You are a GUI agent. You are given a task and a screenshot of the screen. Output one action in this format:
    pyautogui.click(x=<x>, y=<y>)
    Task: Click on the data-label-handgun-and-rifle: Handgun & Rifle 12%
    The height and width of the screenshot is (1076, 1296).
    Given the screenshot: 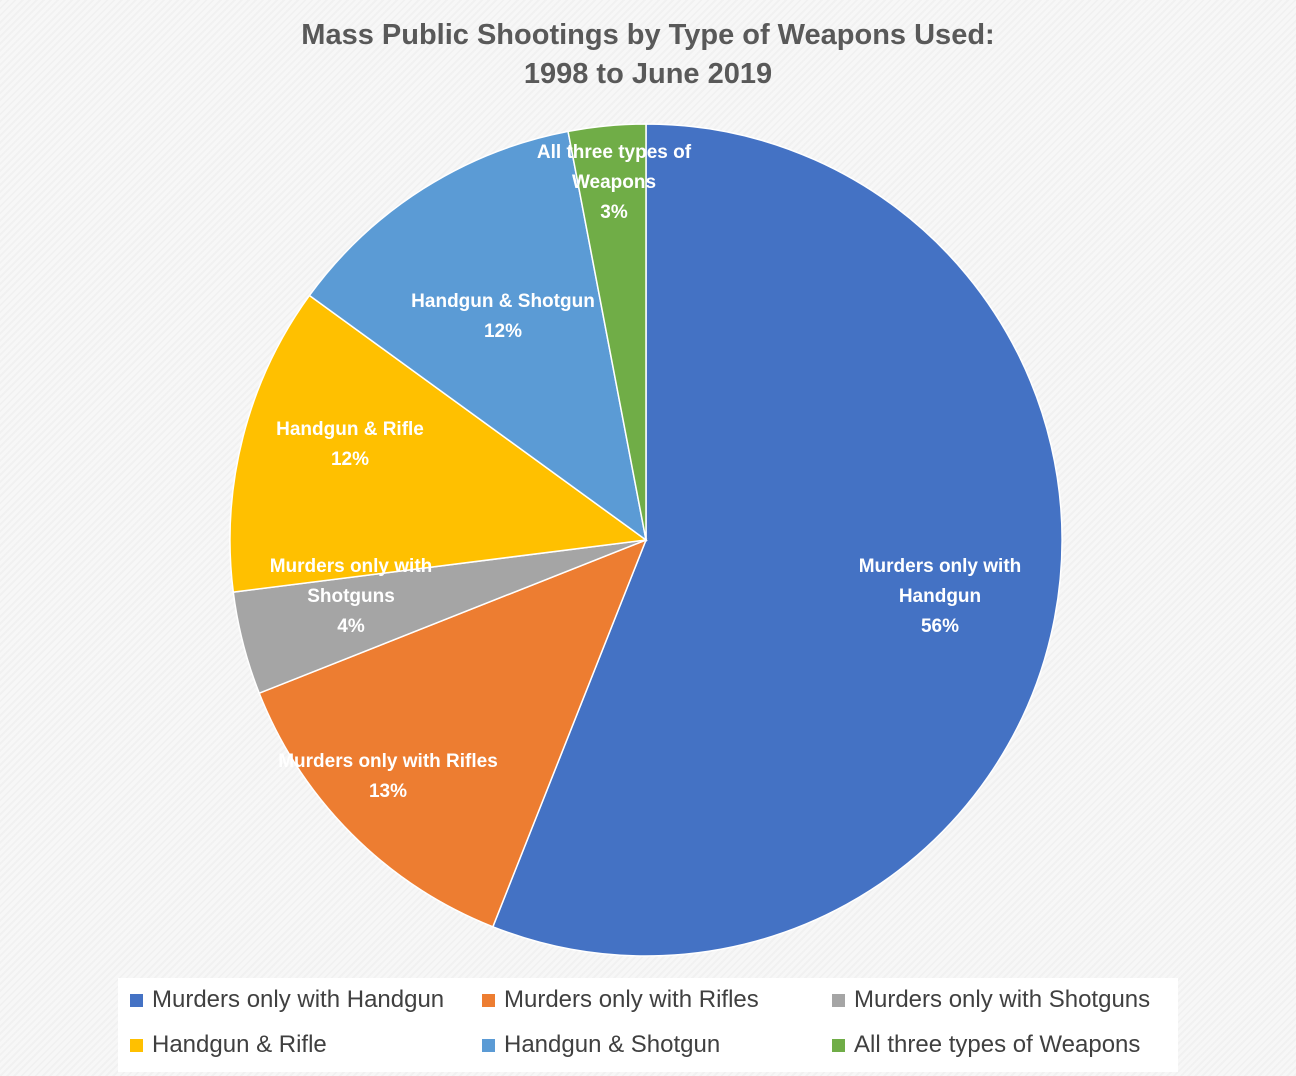 What is the action you would take?
    pyautogui.click(x=350, y=444)
    